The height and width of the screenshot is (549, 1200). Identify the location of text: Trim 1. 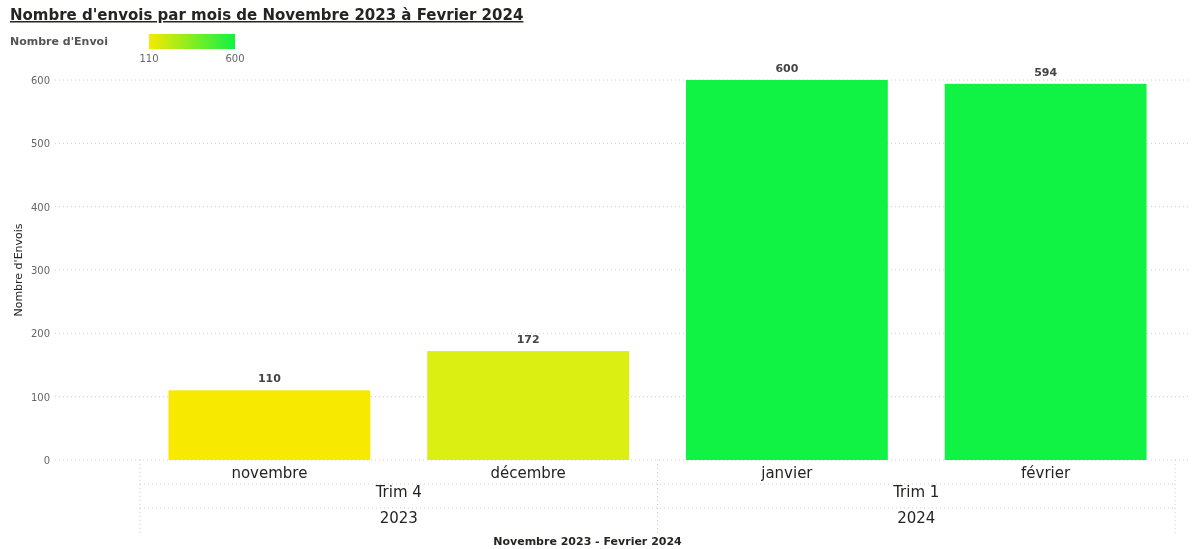
(916, 492).